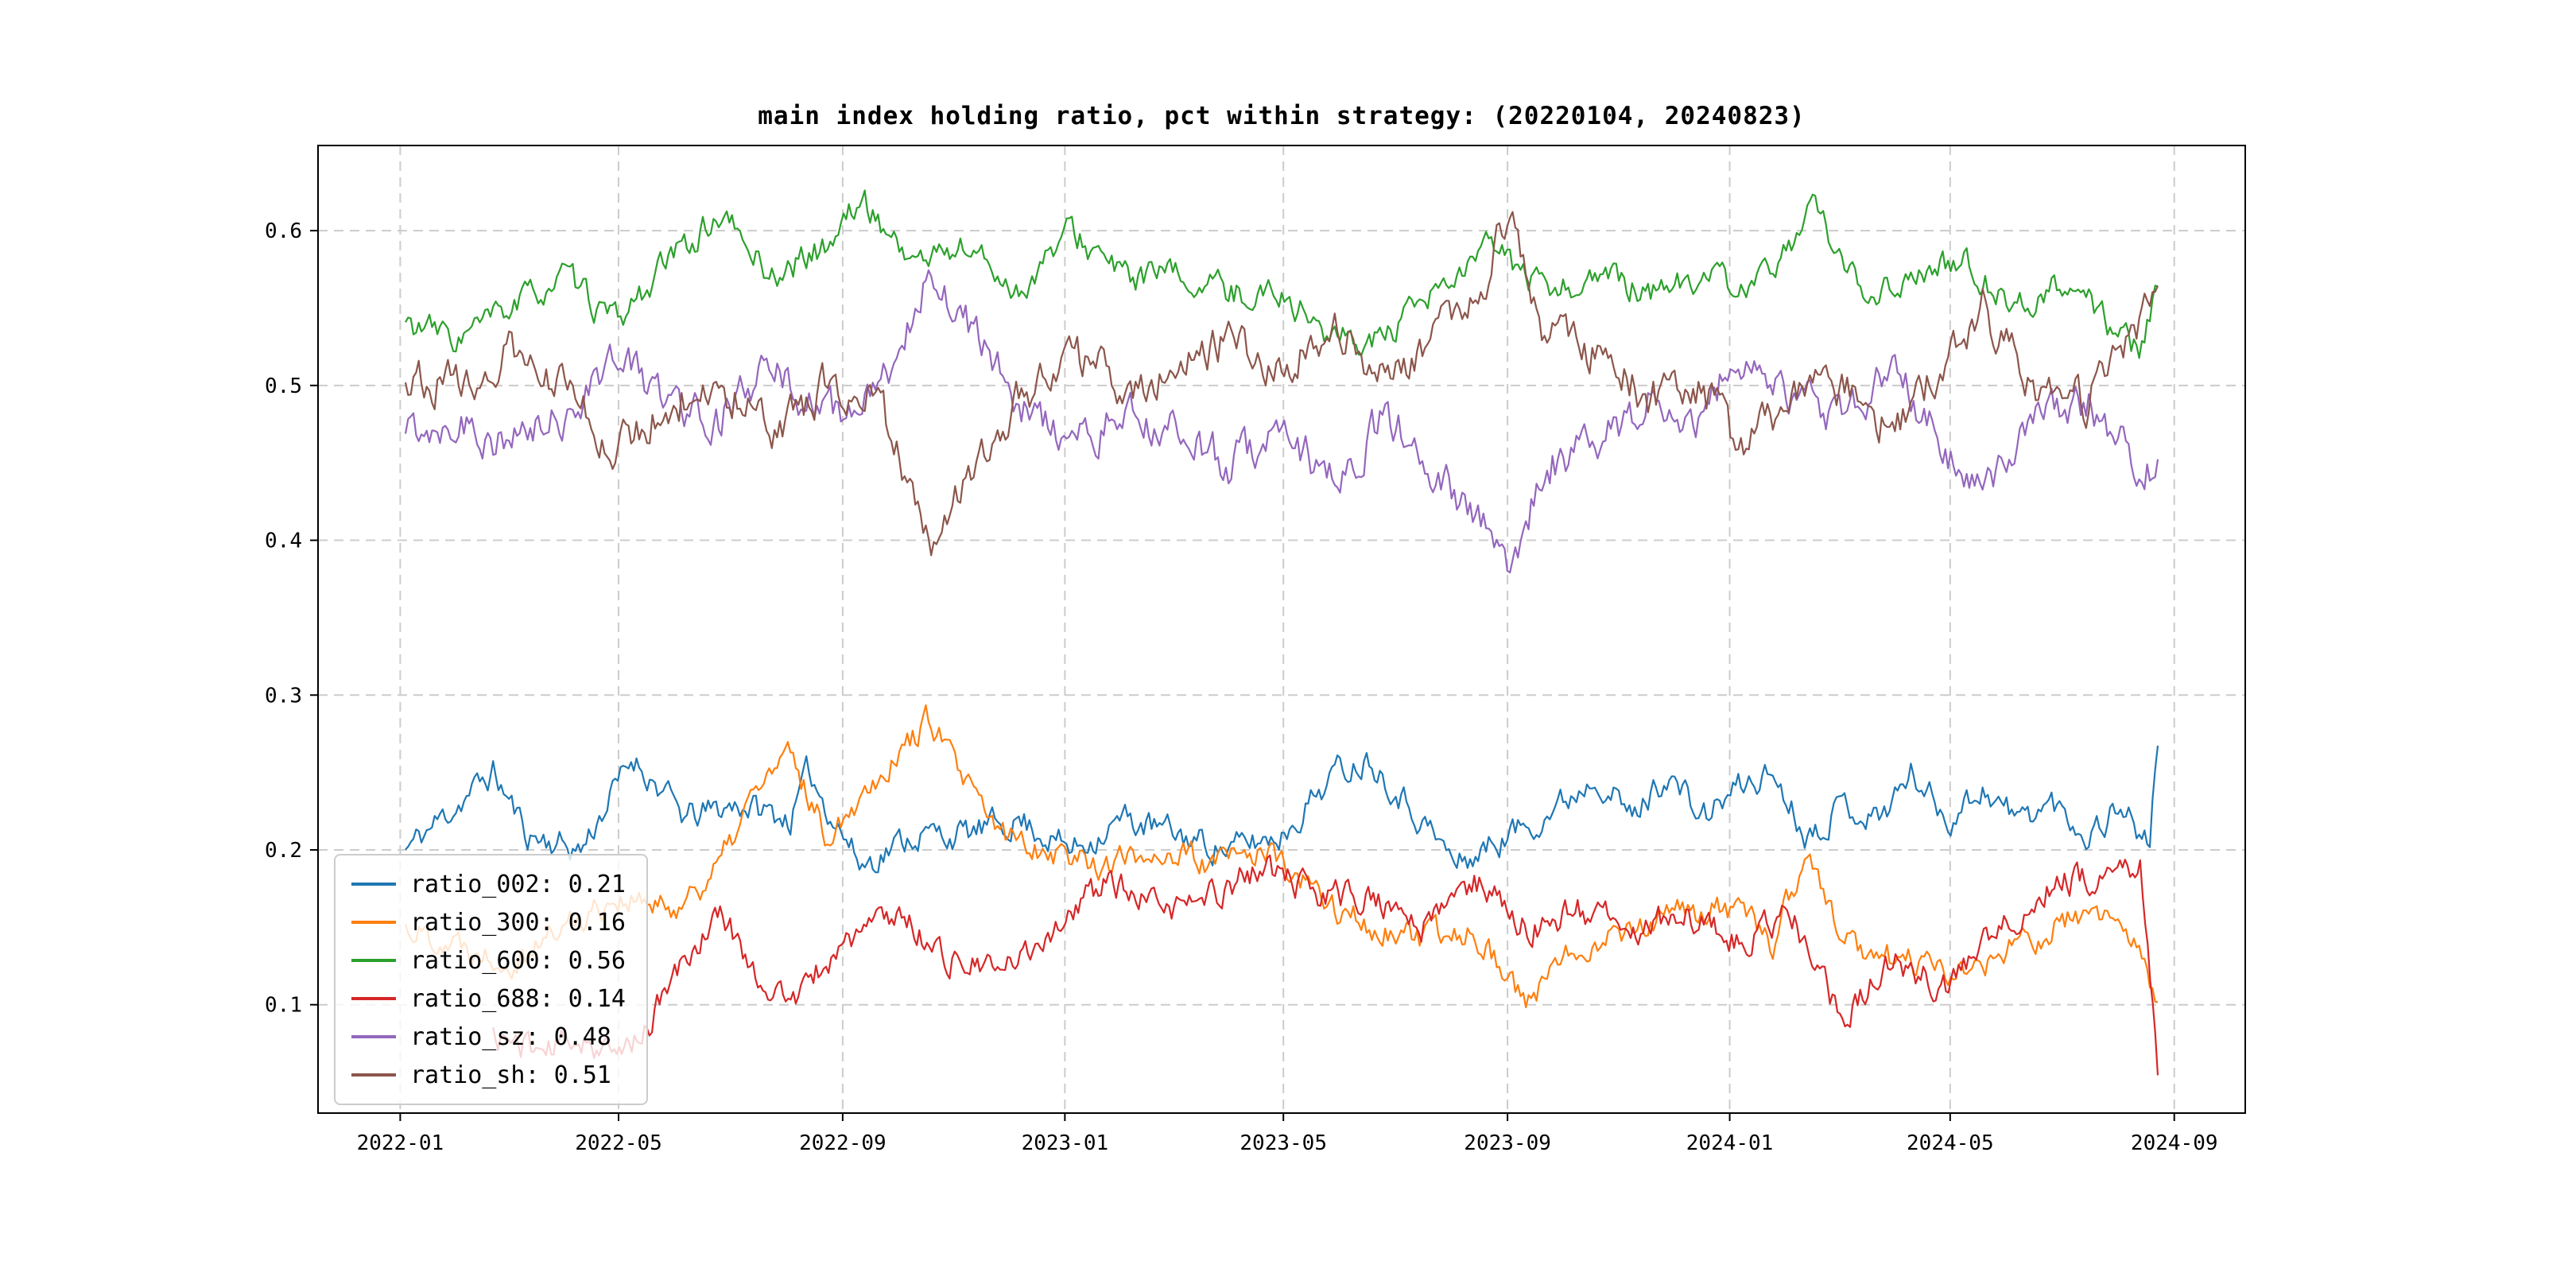 Image resolution: width=2576 pixels, height=1288 pixels. I want to click on legend-label-ratio_sz: ratio_sz: 0.48, so click(511, 1037).